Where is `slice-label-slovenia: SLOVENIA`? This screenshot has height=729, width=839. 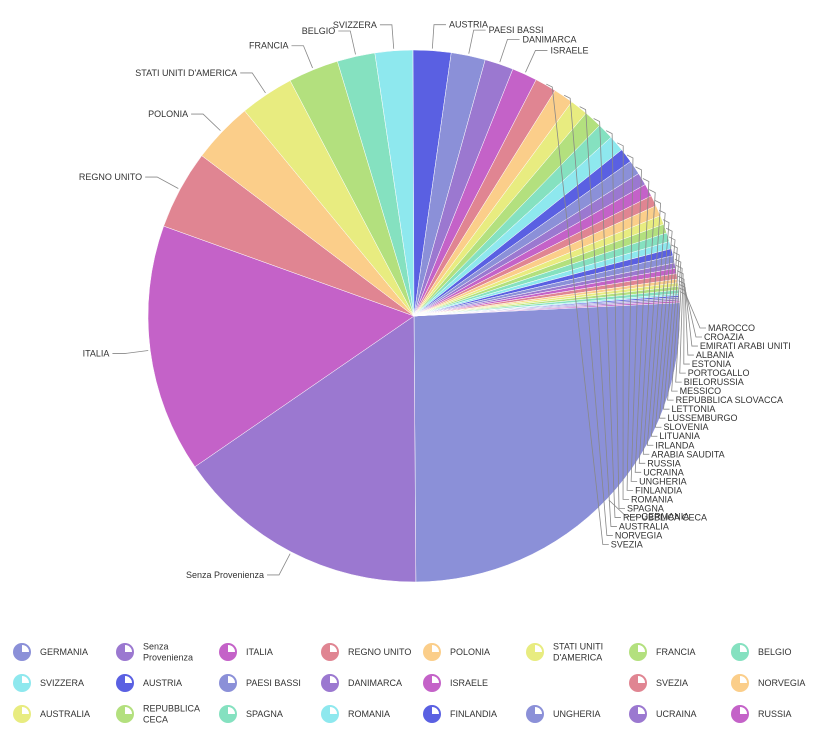
slice-label-slovenia: SLOVENIA is located at coordinates (685, 427).